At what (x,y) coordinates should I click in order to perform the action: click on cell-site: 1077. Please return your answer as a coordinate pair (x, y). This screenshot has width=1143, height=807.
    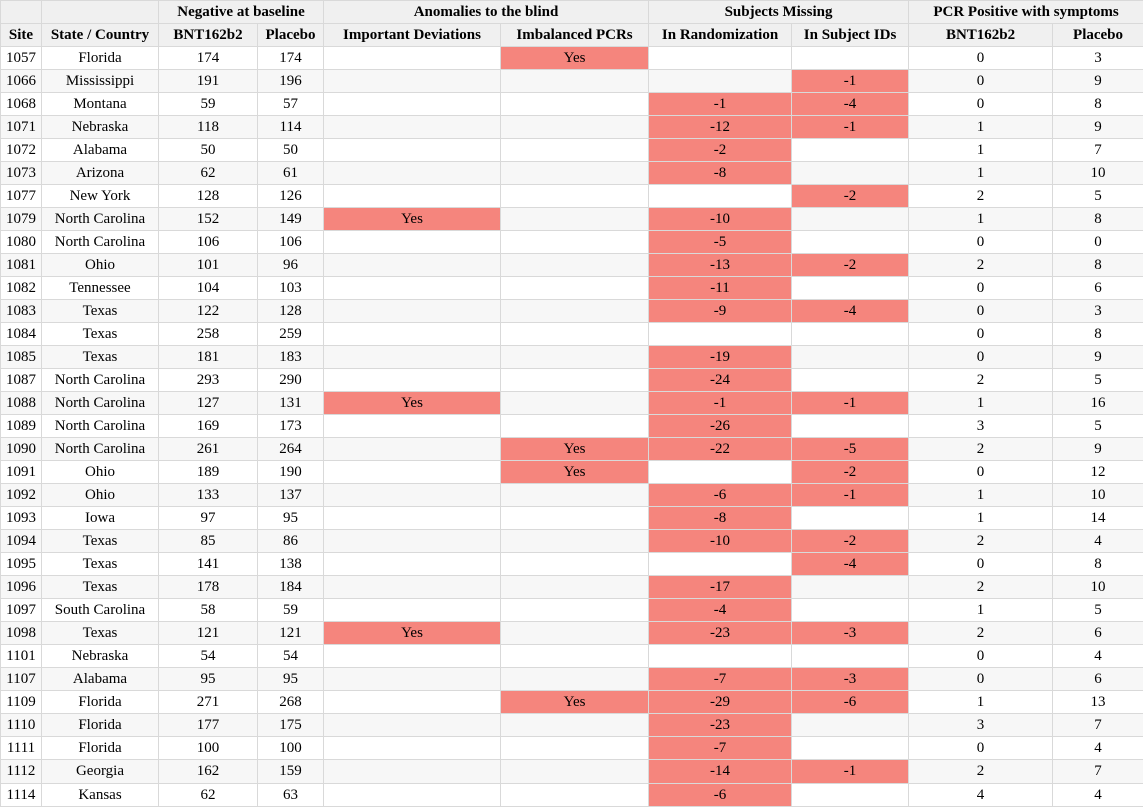
    Looking at the image, I should click on (21, 196).